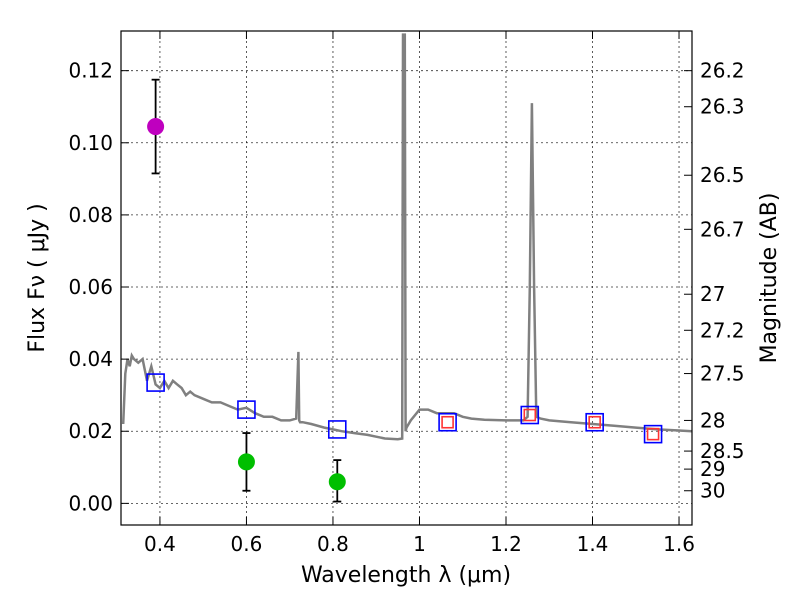 This screenshot has width=800, height=600. What do you see at coordinates (90, 431) in the screenshot?
I see `y-tick-label: 0.02` at bounding box center [90, 431].